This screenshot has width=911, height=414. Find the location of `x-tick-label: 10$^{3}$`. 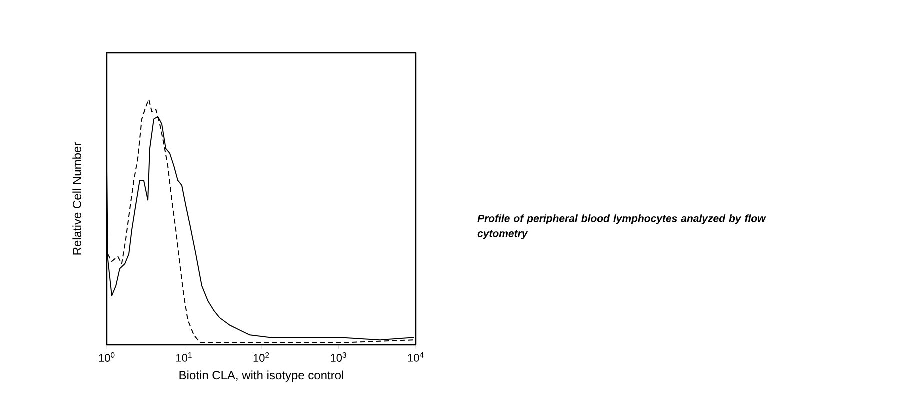

x-tick-label: 10$^{3}$ is located at coordinates (338, 357).